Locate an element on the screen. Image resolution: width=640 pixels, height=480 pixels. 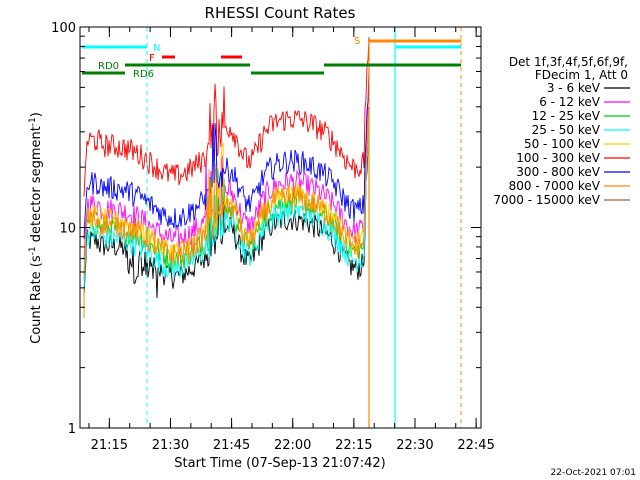
legend-entry-label: 50 - 100 keV is located at coordinates (562, 144).